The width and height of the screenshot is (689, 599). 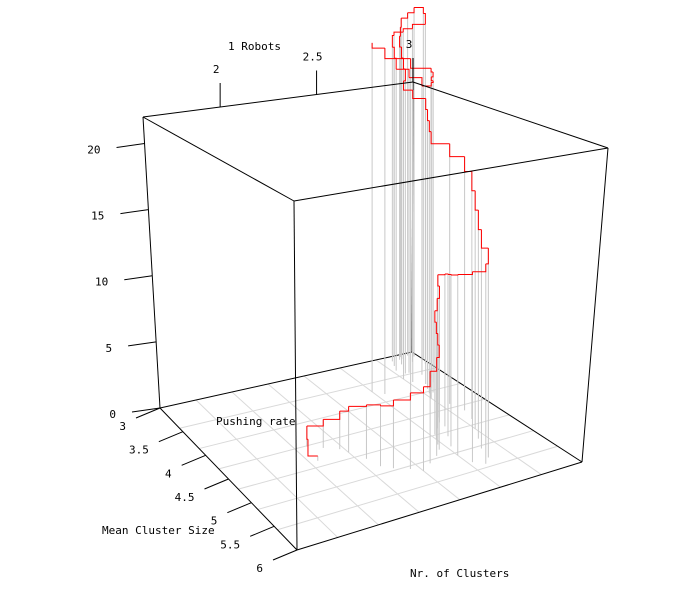 What do you see at coordinates (93, 149) in the screenshot?
I see `z-tick-label: 20` at bounding box center [93, 149].